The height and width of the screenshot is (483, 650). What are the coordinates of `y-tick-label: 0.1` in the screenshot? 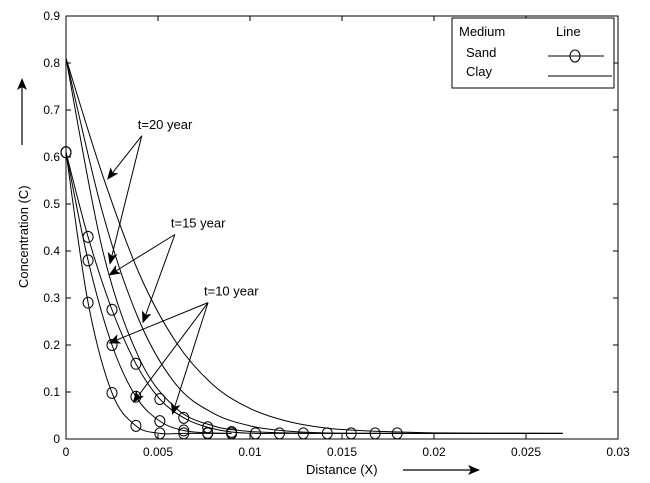 It's located at (51, 392).